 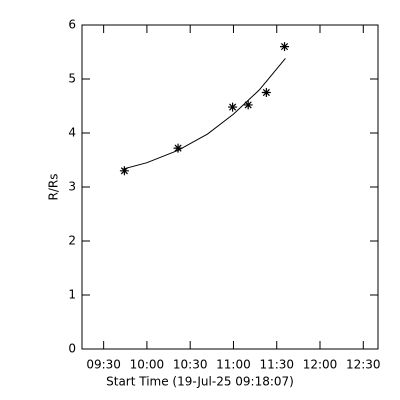 I want to click on y-tick-label: 5, so click(x=72, y=79).